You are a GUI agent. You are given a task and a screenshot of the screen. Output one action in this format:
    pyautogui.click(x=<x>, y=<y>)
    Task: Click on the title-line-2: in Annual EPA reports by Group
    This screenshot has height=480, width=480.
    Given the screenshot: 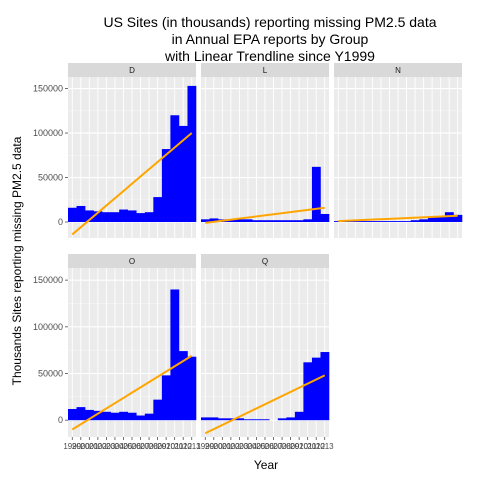 What is the action you would take?
    pyautogui.click(x=270, y=39)
    